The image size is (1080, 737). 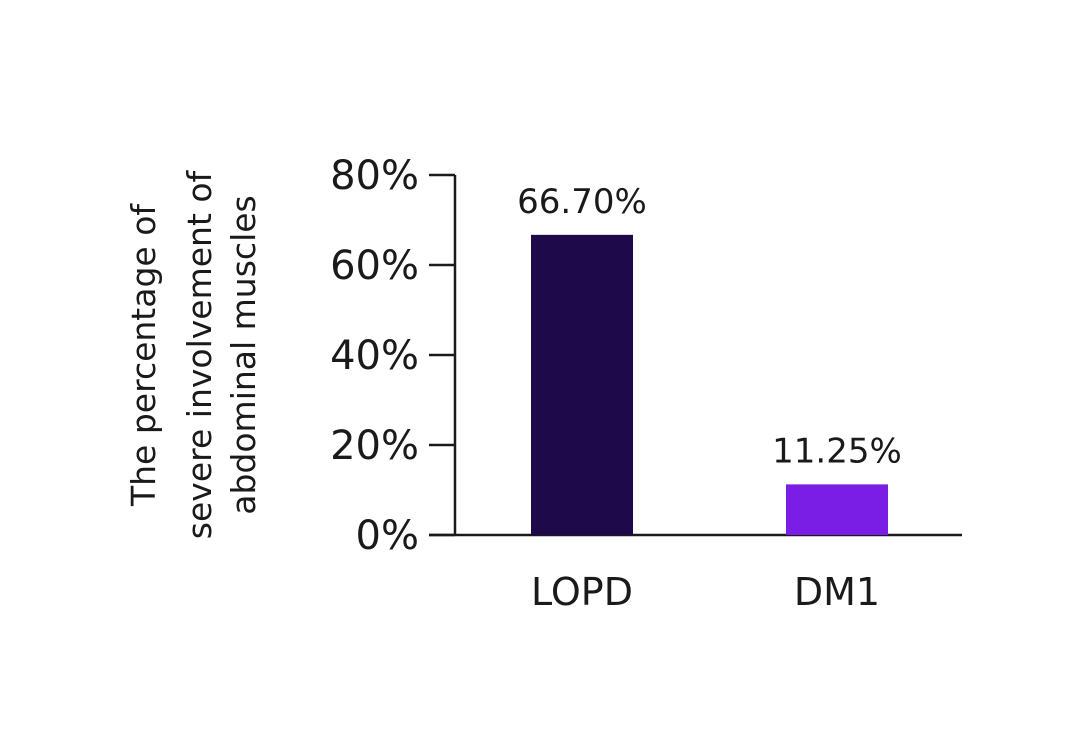 I want to click on bars, so click(x=709, y=384).